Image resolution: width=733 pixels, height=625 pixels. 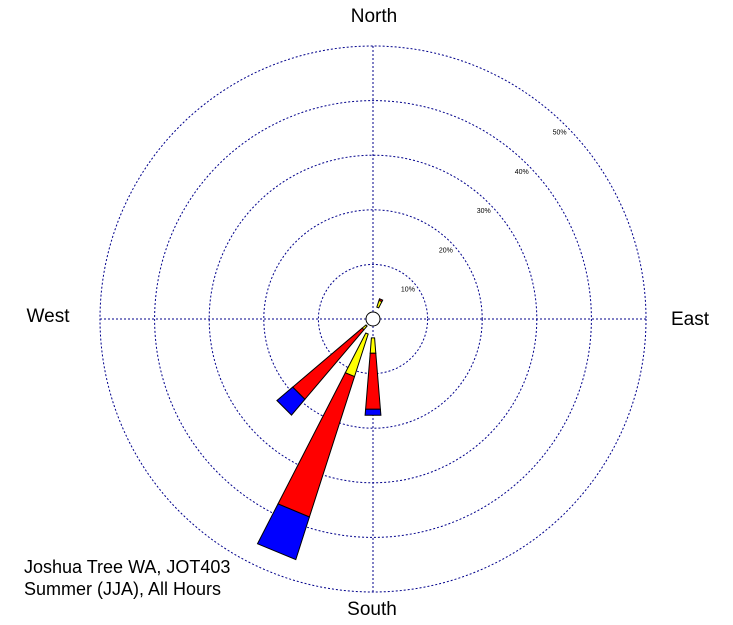 What do you see at coordinates (522, 172) in the screenshot?
I see `ring-label-4: 40%` at bounding box center [522, 172].